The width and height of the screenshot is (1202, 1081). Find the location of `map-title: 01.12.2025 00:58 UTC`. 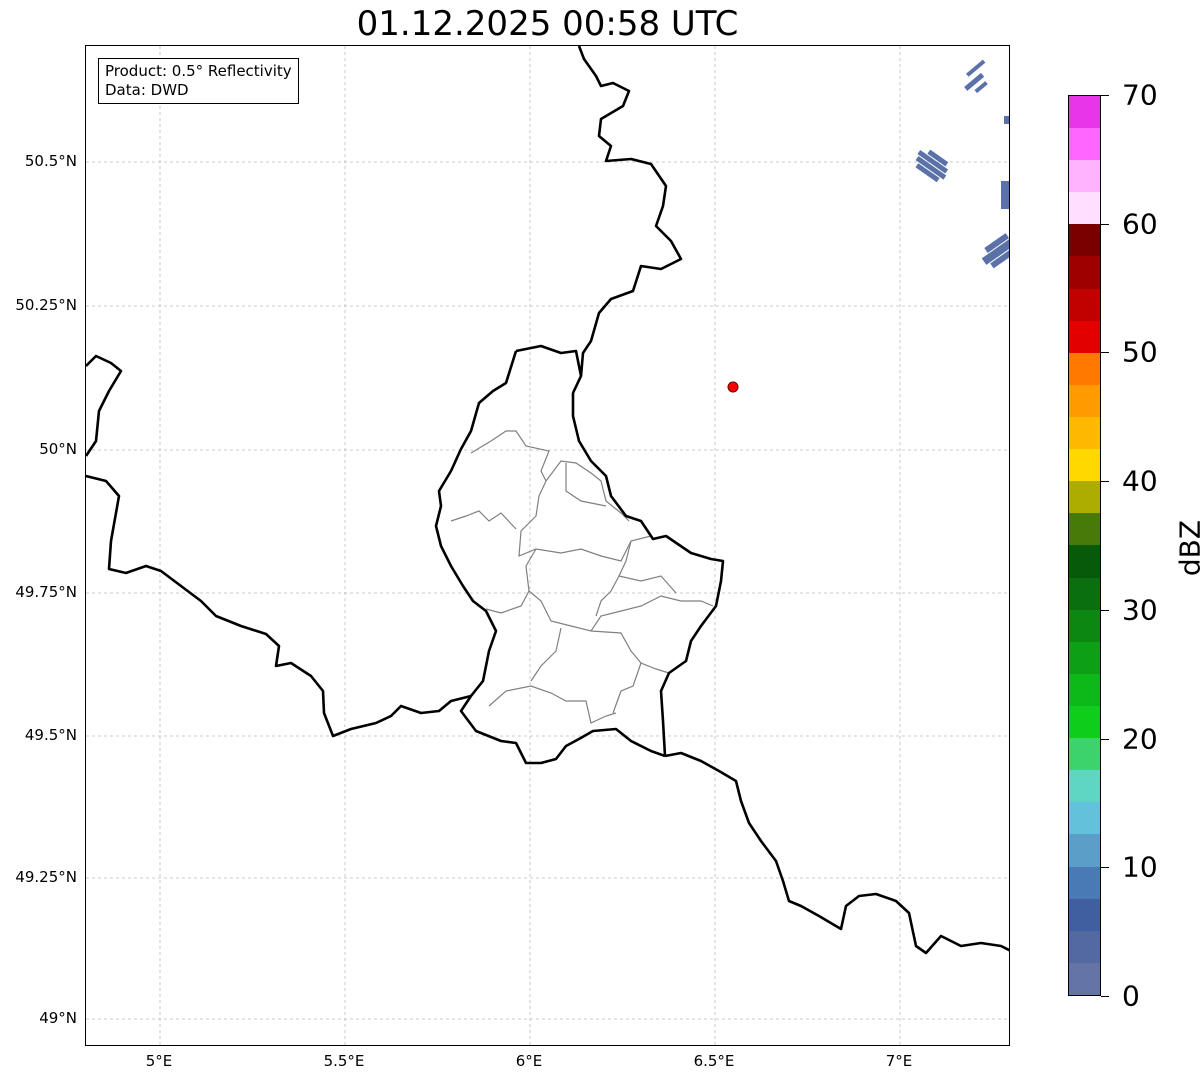

map-title: 01.12.2025 00:58 UTC is located at coordinates (547, 24).